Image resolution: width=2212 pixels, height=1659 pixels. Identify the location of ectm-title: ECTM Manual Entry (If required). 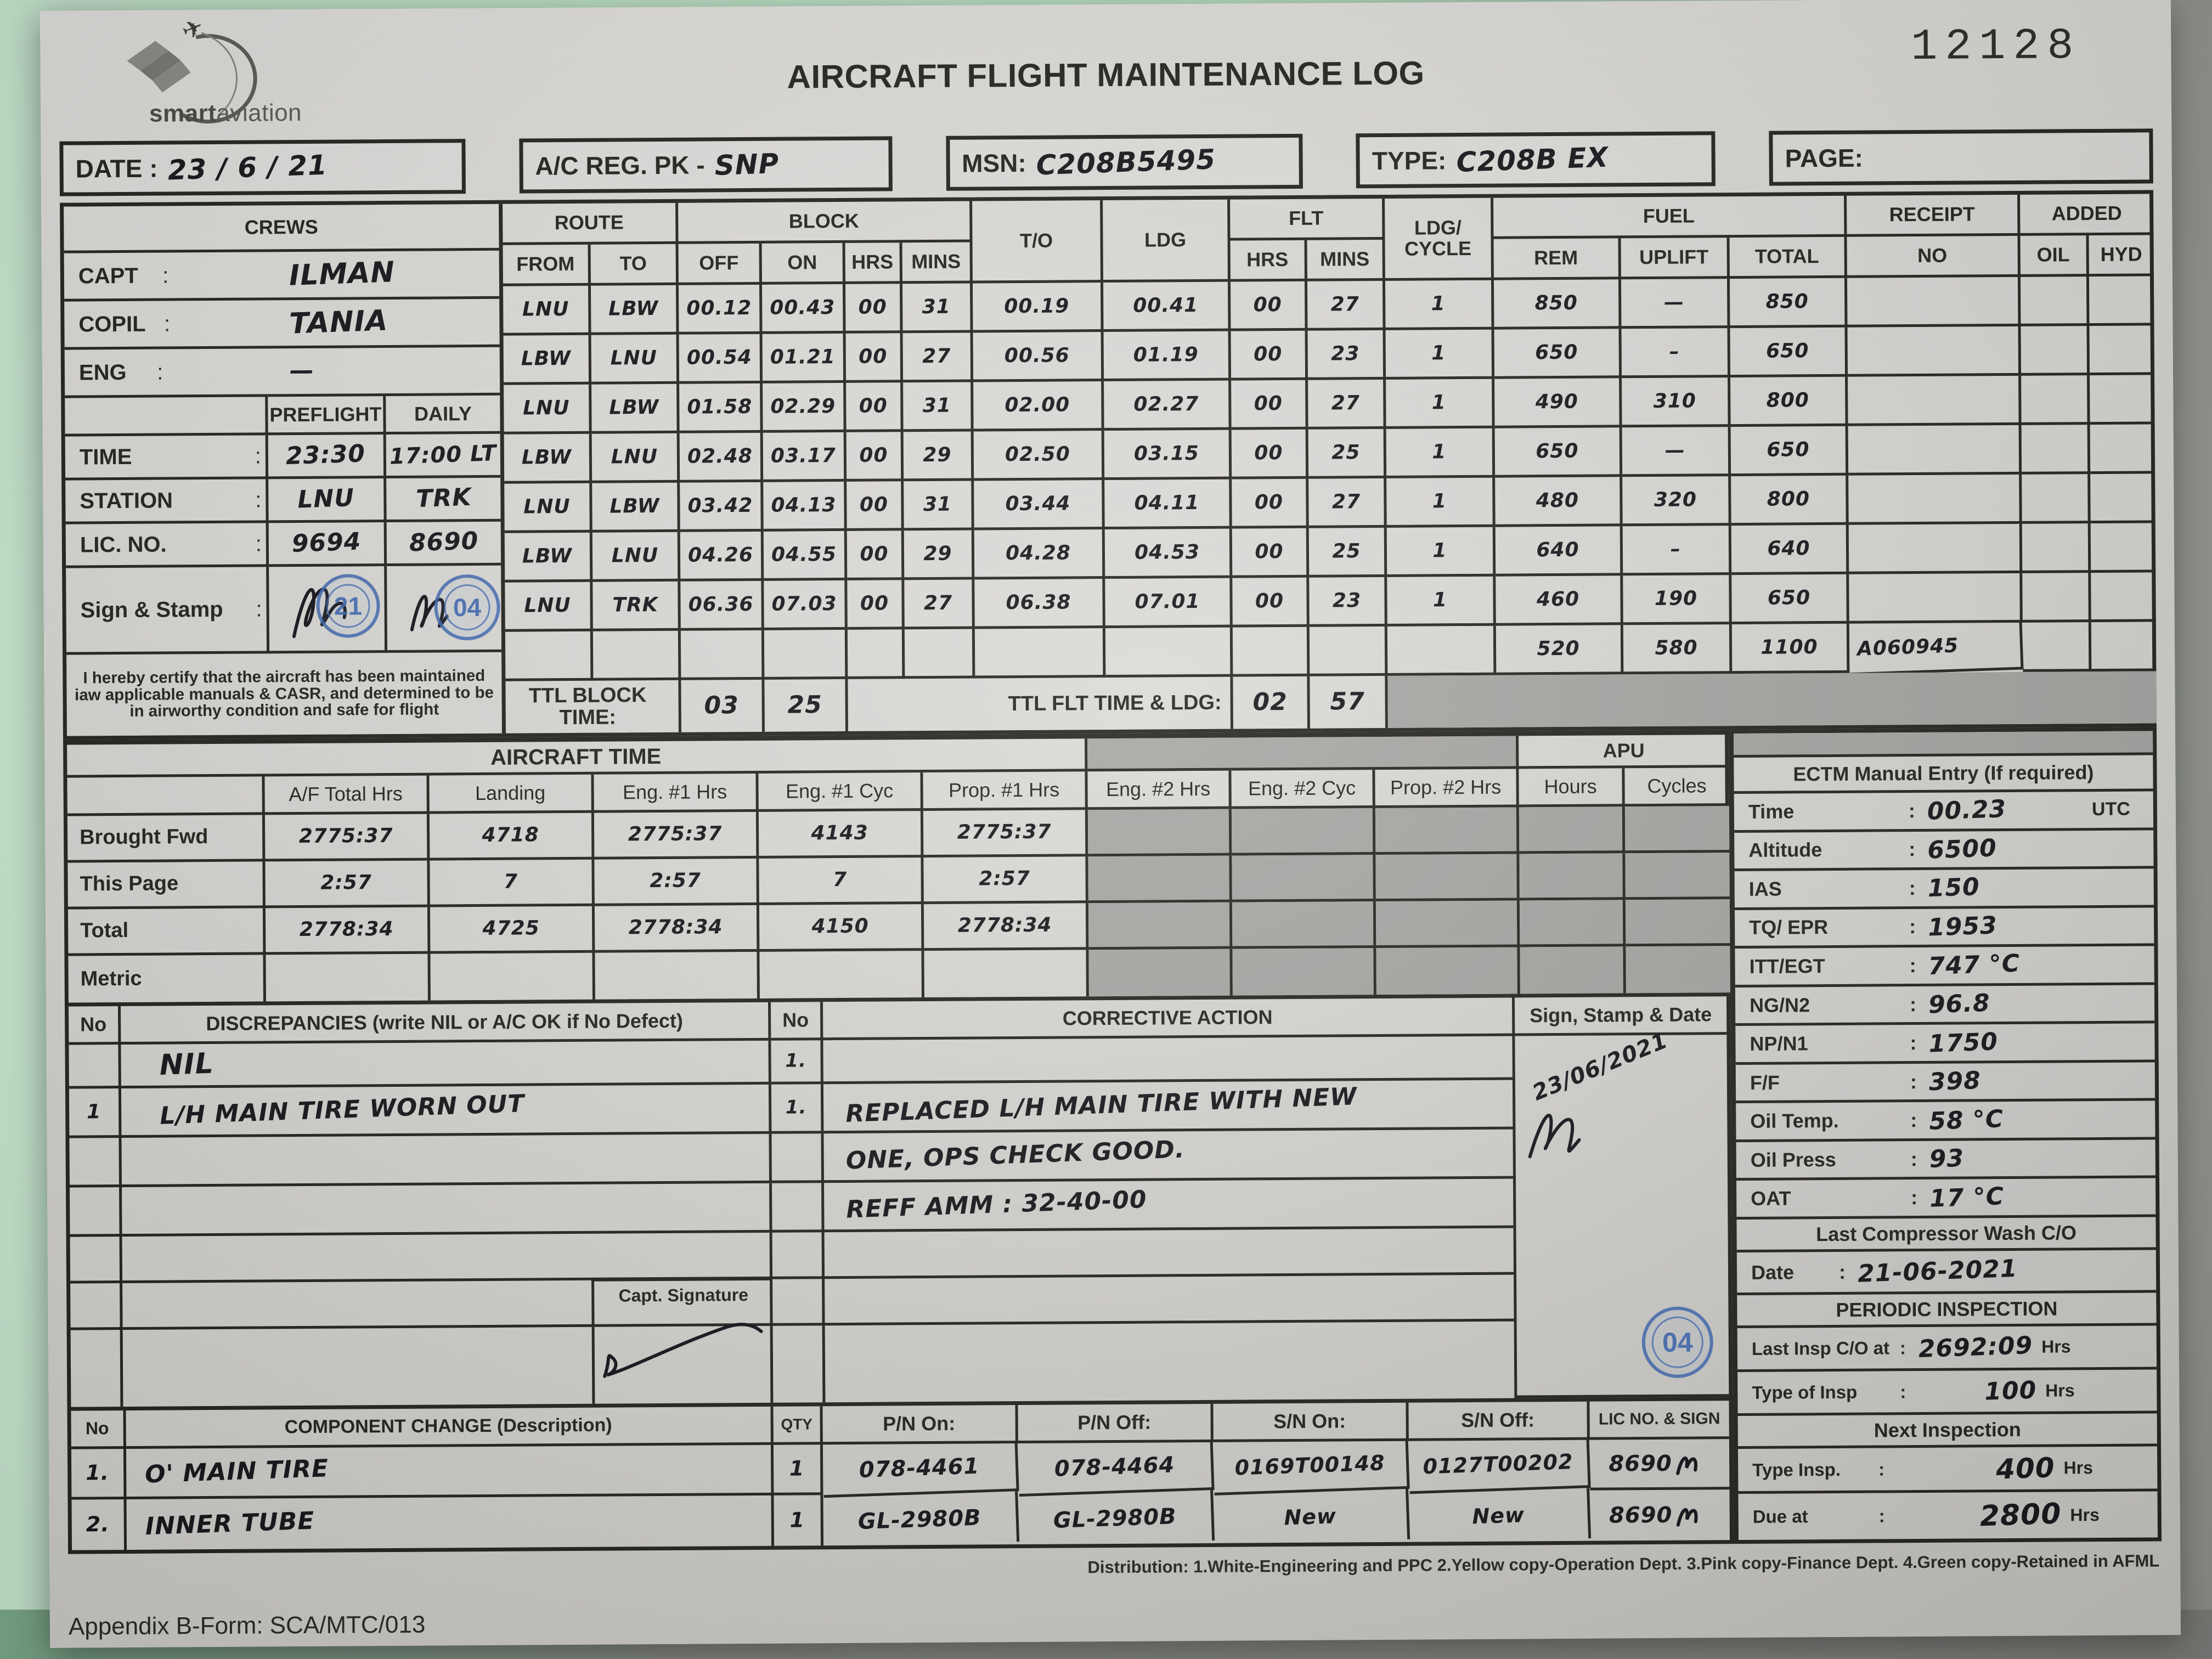
(1943, 775).